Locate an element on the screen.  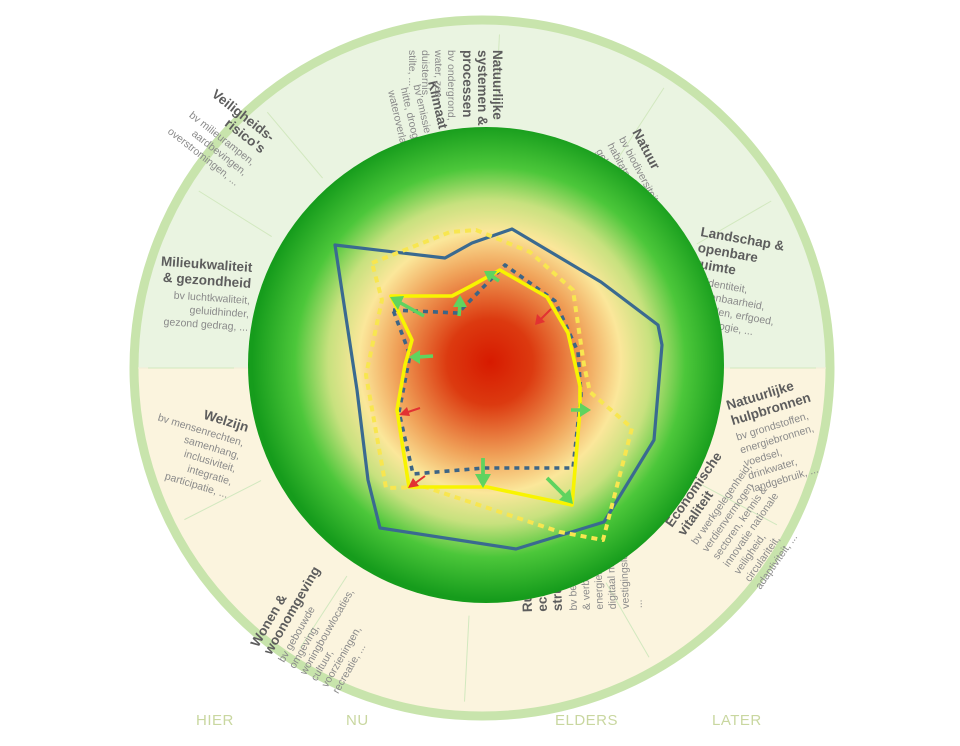
footer-hier: HIER is located at coordinates (215, 720).